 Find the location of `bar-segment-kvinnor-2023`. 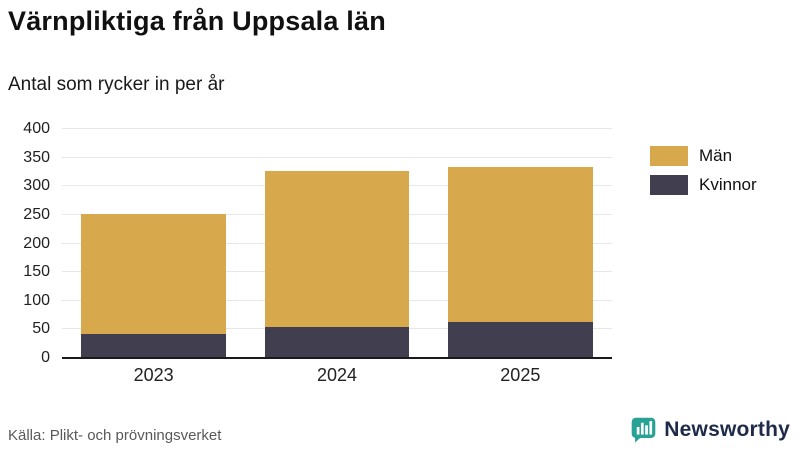

bar-segment-kvinnor-2023 is located at coordinates (154, 345).